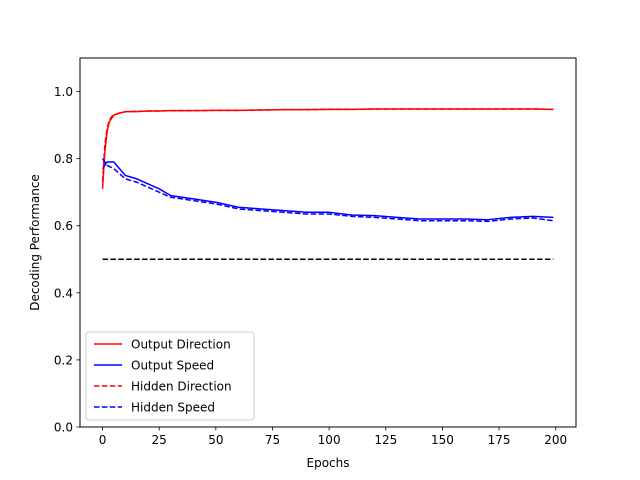  I want to click on series-line-hidden-speed, so click(327, 190).